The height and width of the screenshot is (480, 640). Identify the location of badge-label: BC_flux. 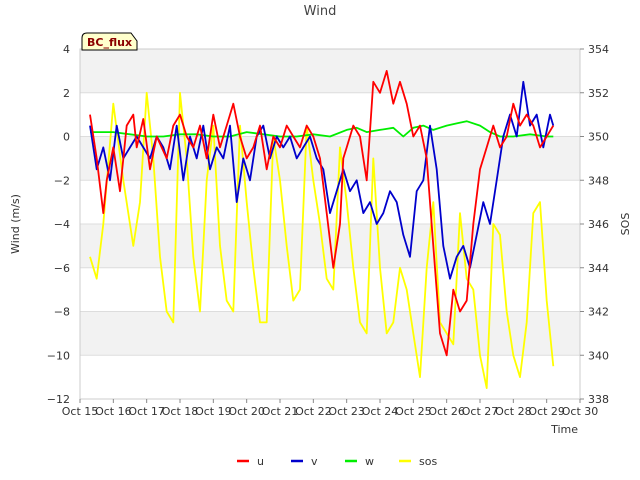
(109, 42).